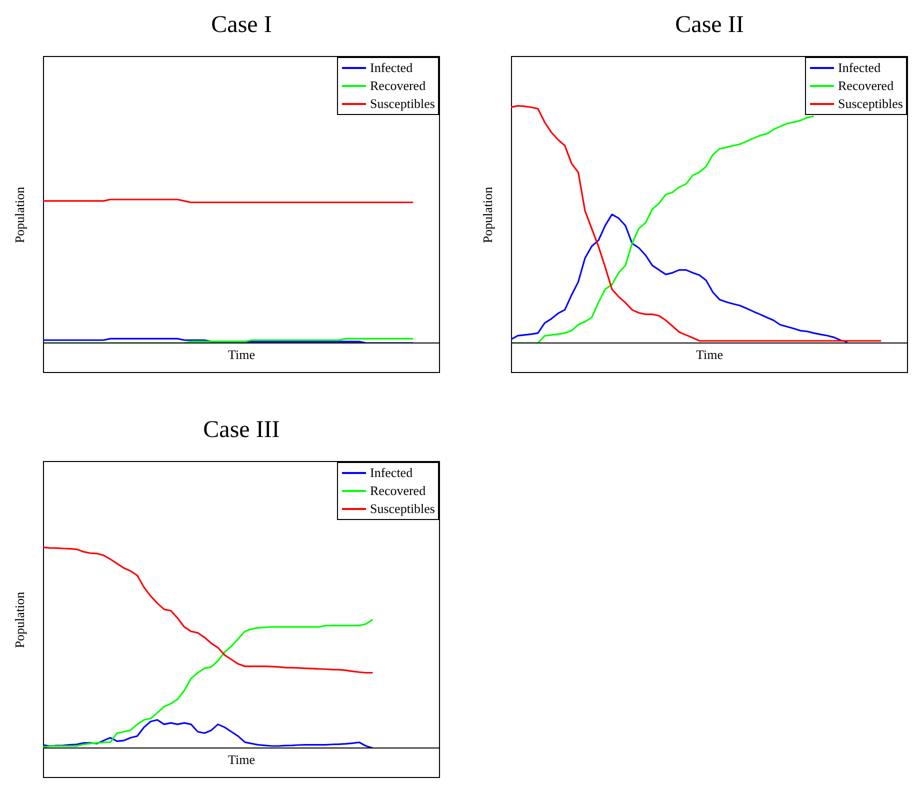 Image resolution: width=922 pixels, height=803 pixels. Describe the element at coordinates (241, 430) in the screenshot. I see `chart-title: Case III` at that location.